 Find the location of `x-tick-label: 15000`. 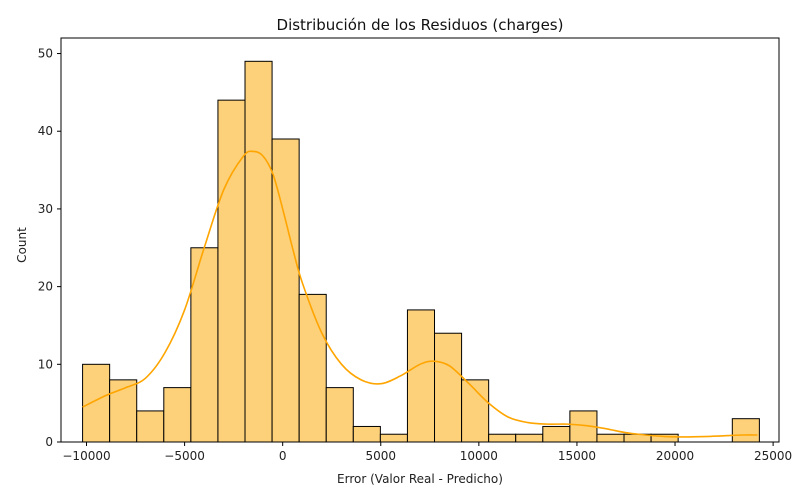

x-tick-label: 15000 is located at coordinates (577, 456).